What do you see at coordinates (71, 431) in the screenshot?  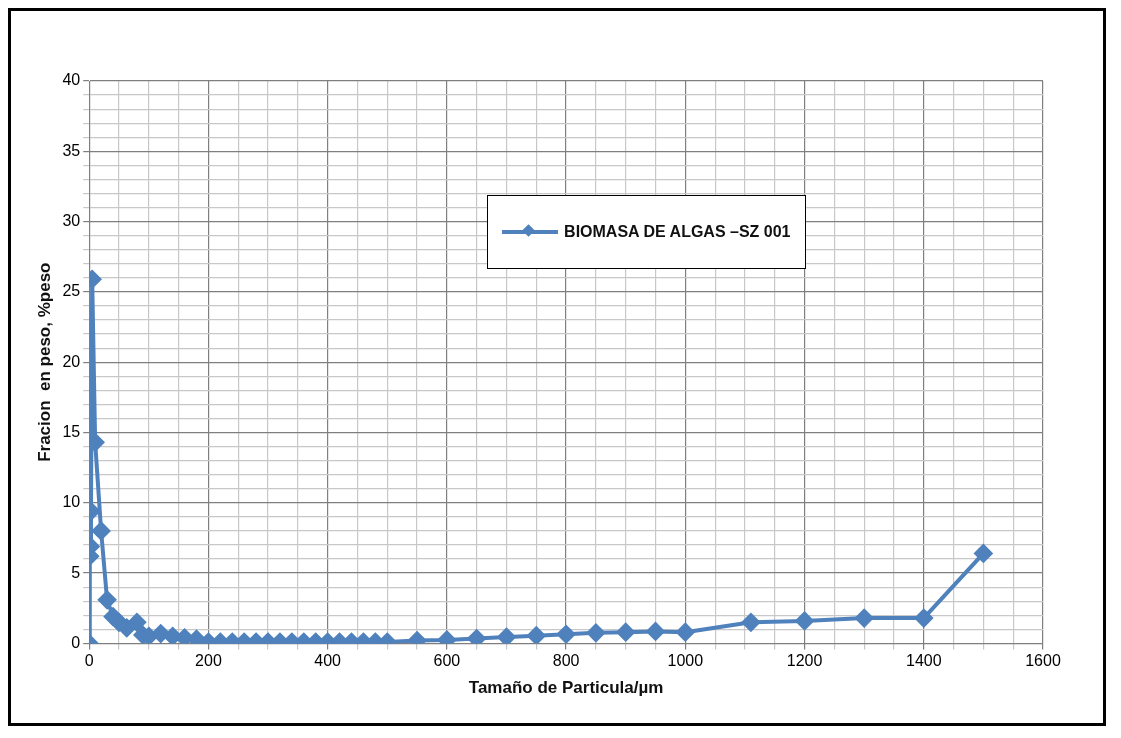 I see `y-tick-label: 15` at bounding box center [71, 431].